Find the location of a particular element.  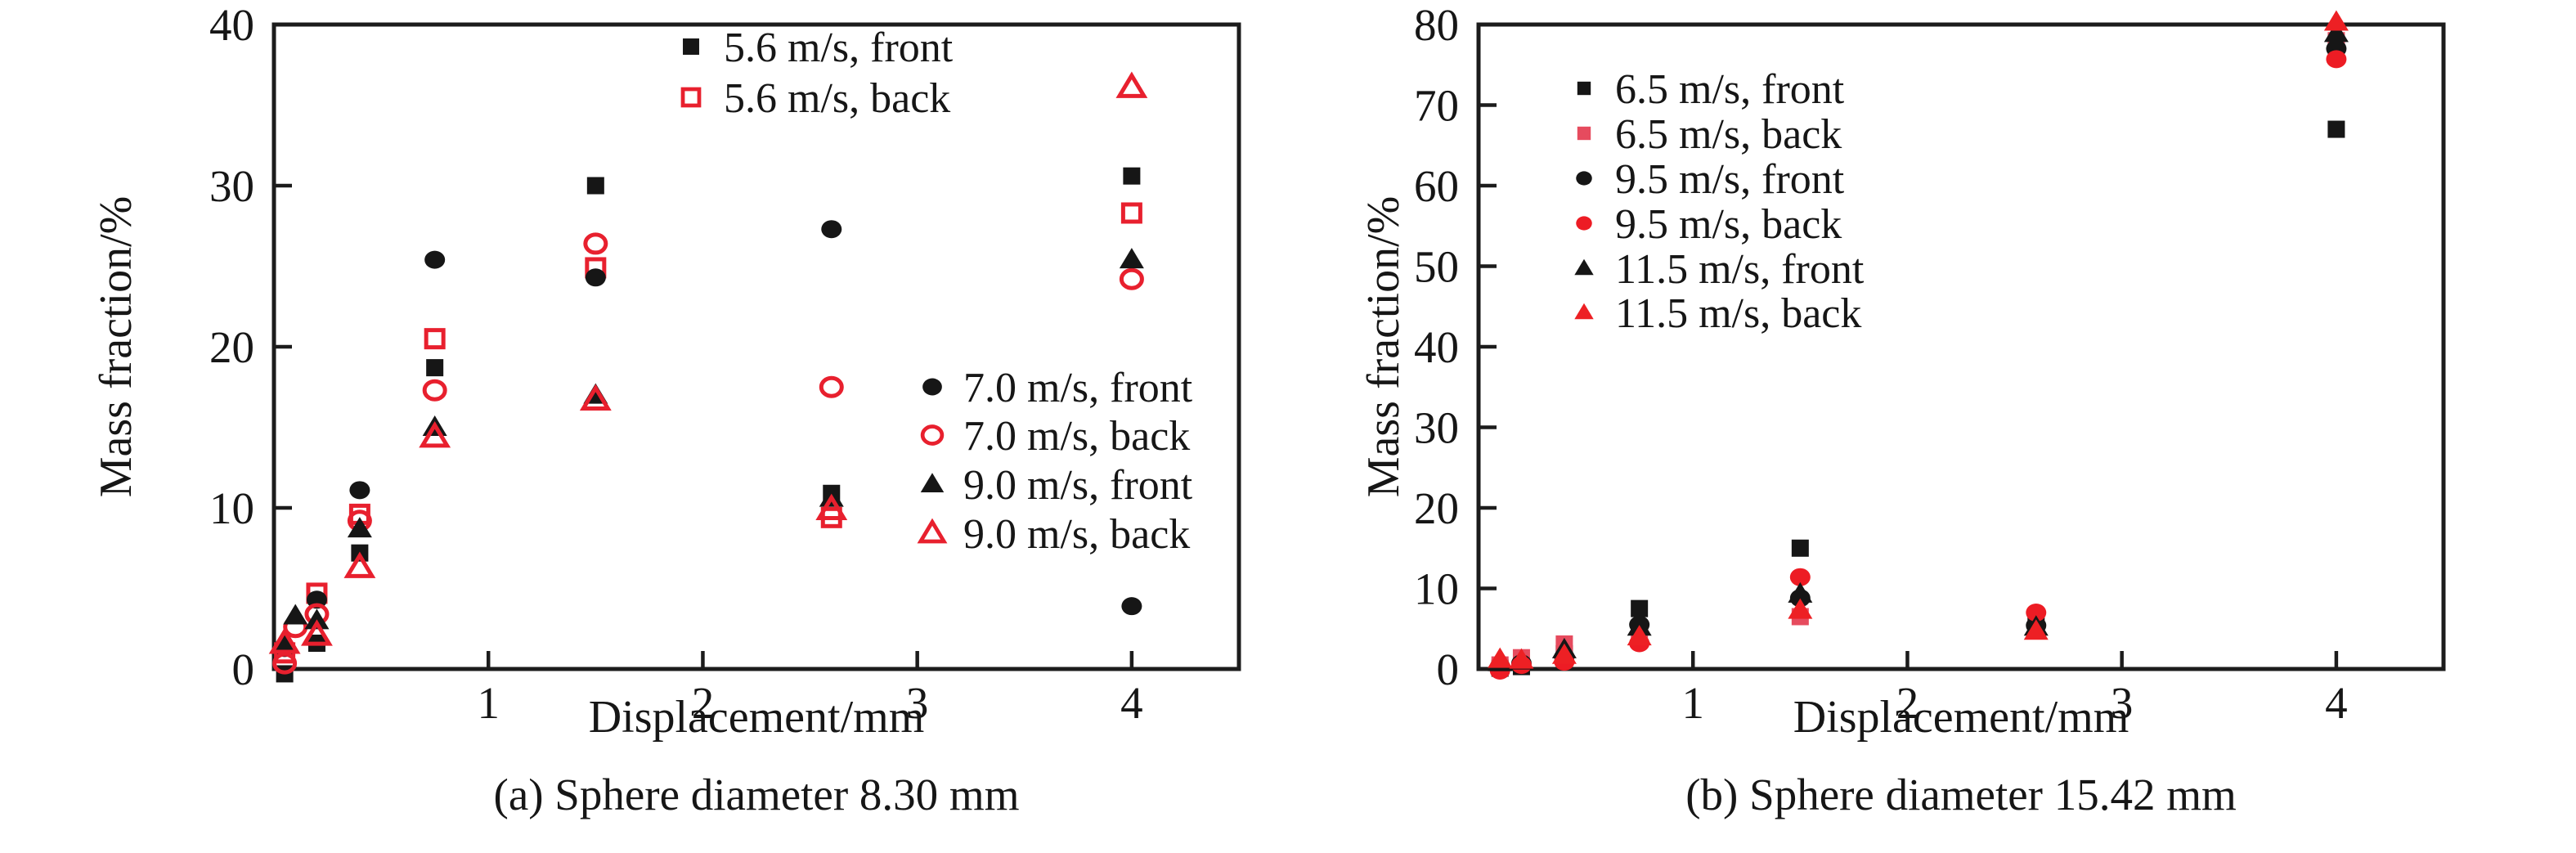

legend-item: 6.5 m/s, back is located at coordinates (1710, 134).